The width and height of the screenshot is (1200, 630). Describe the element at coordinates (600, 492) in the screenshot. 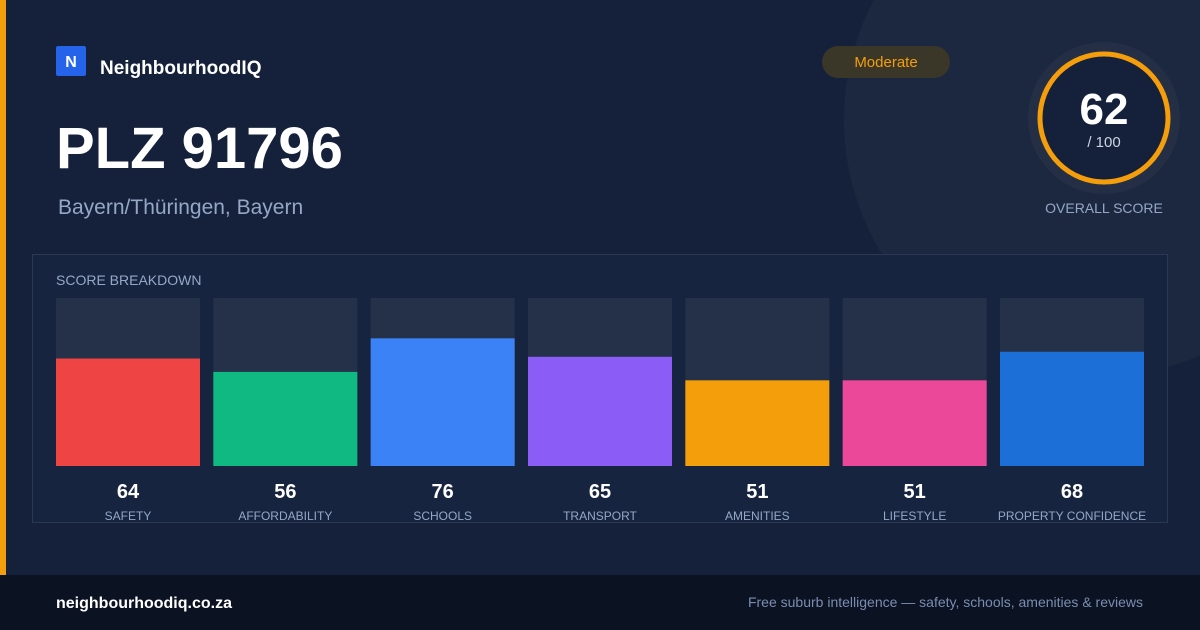

I see `bar-value: 65` at that location.